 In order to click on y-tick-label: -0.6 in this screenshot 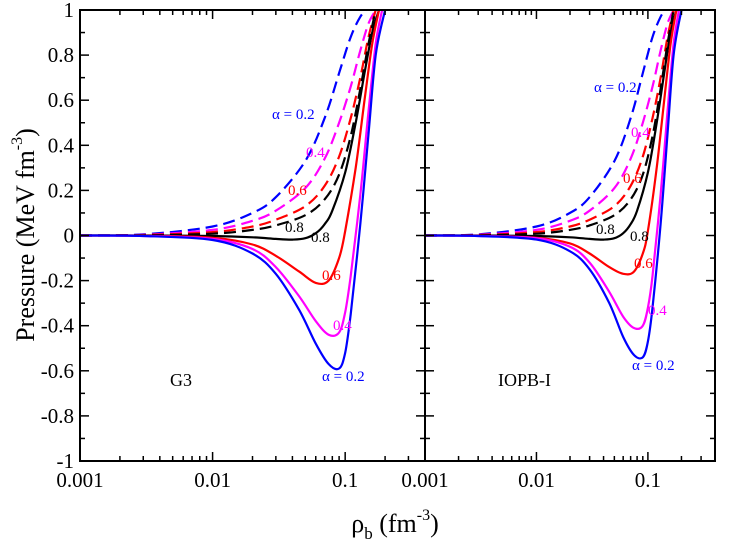, I will do `click(57, 371)`.